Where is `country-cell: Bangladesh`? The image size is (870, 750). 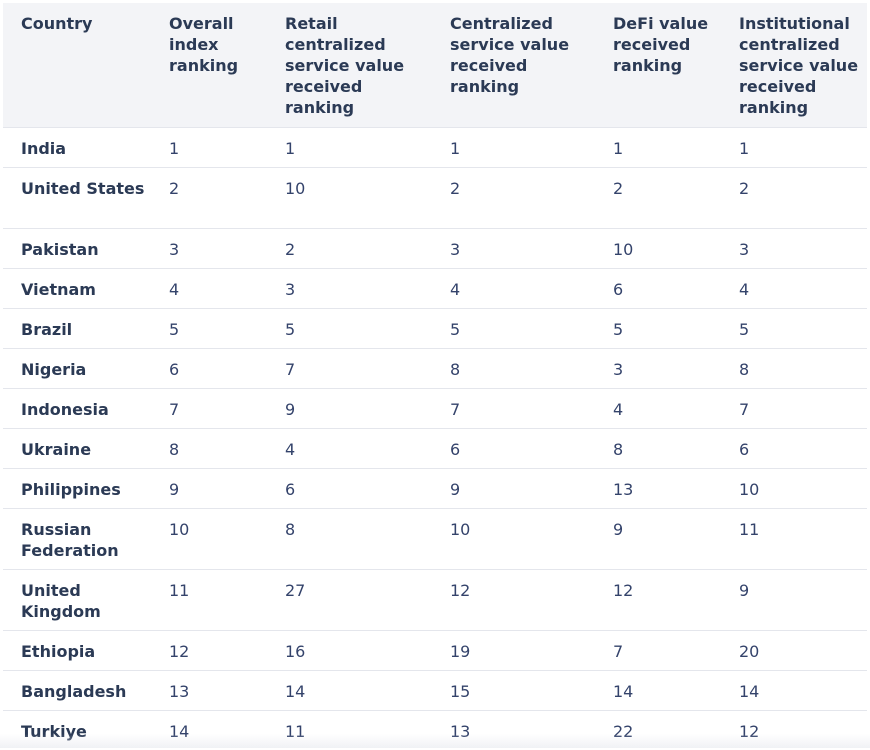 country-cell: Bangladesh is located at coordinates (77, 690).